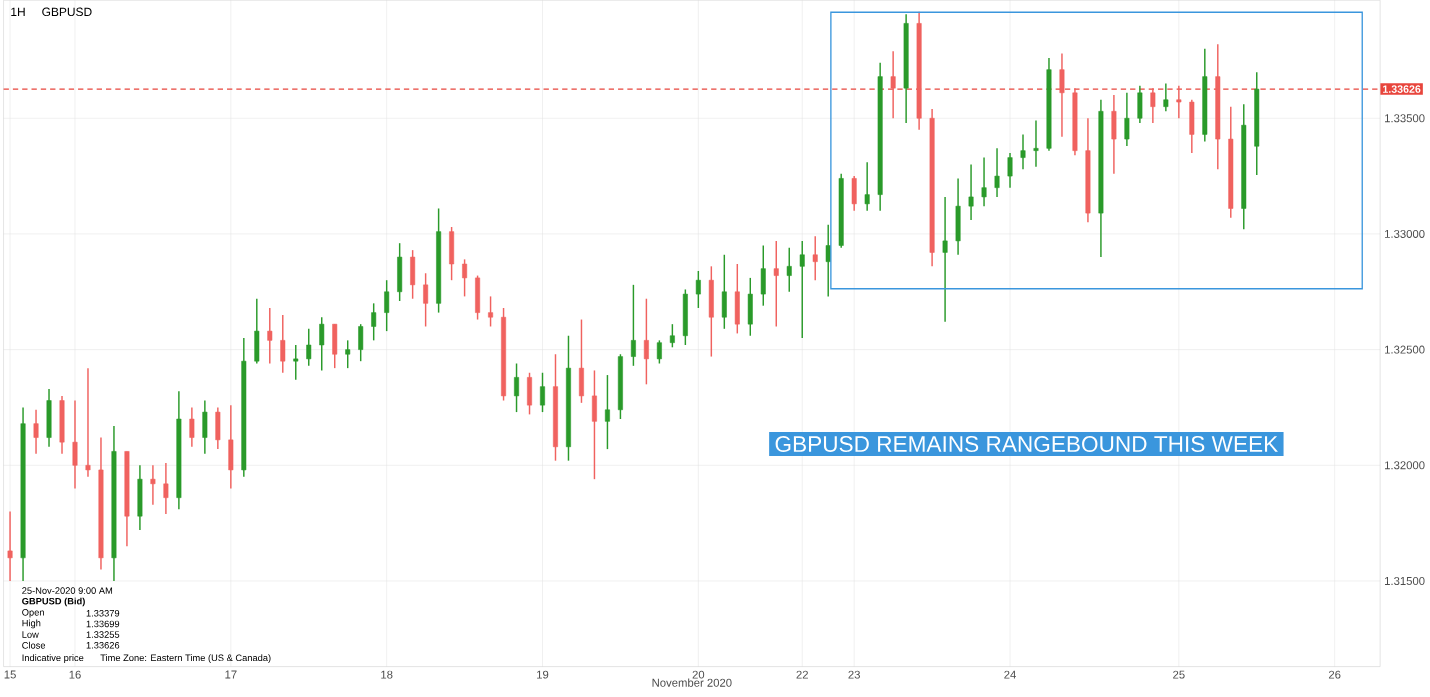  I want to click on annotation: High, so click(31, 624).